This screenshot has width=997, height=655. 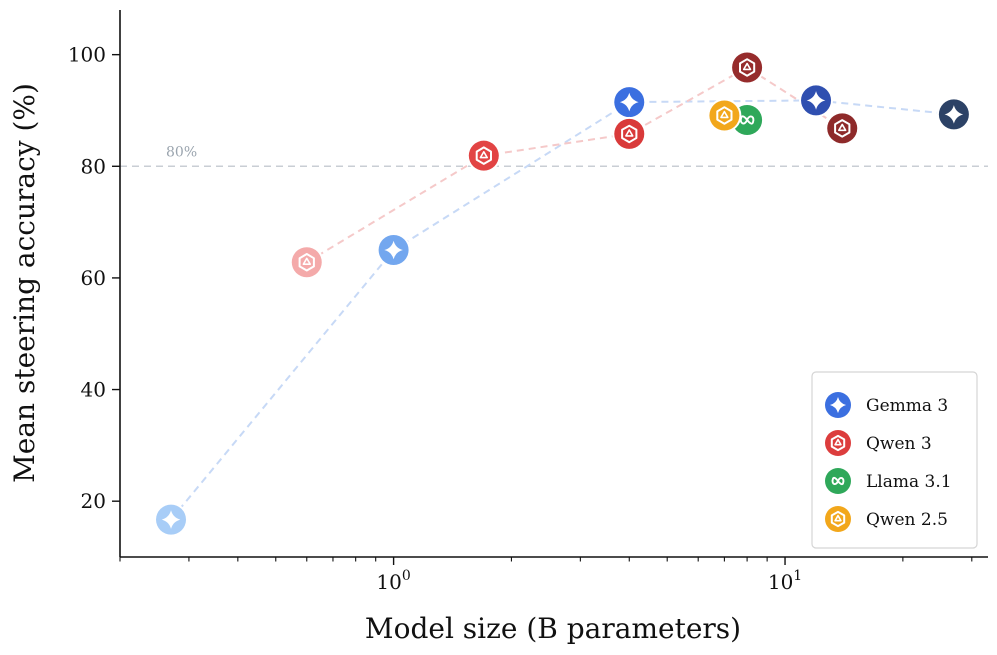 I want to click on legend-item-gemma-3: Gemma 3, so click(x=885, y=405).